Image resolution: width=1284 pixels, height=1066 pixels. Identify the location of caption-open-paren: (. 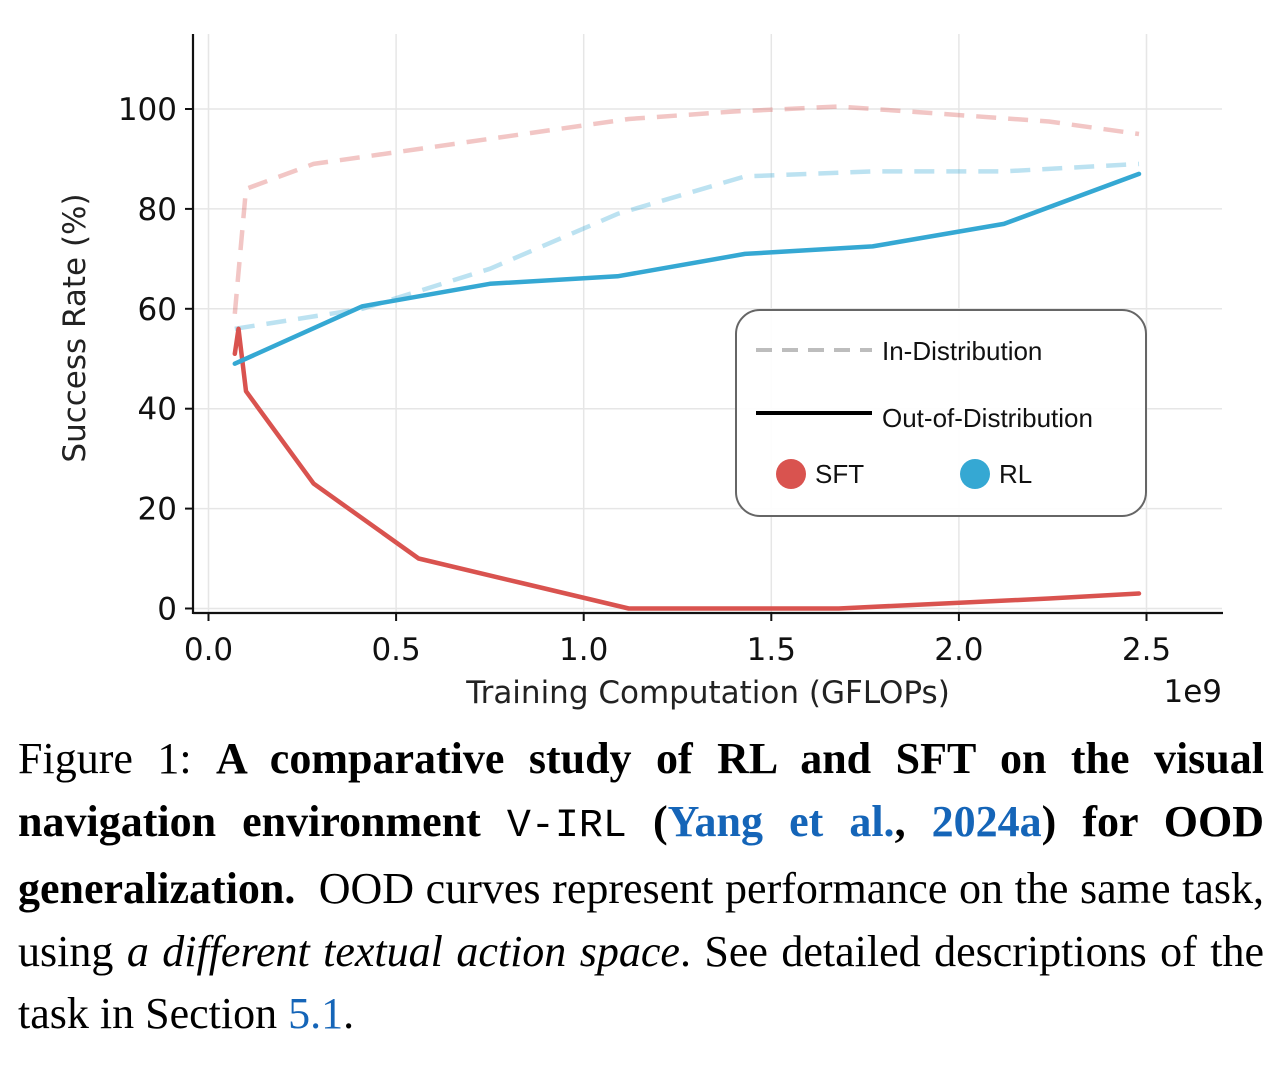
(660, 821).